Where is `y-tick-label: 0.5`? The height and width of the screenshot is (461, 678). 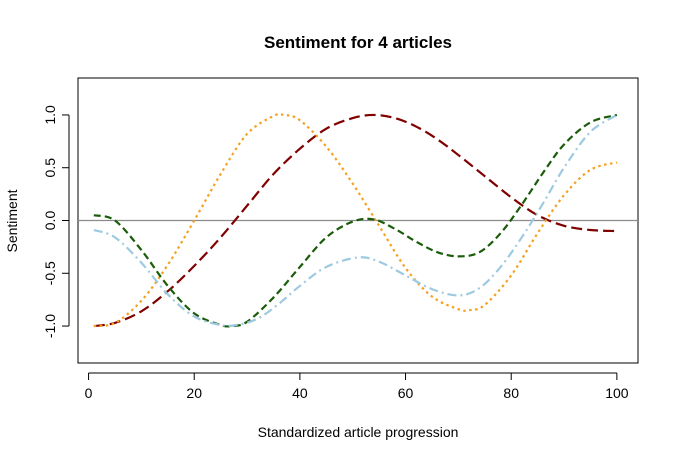 y-tick-label: 0.5 is located at coordinates (50, 168).